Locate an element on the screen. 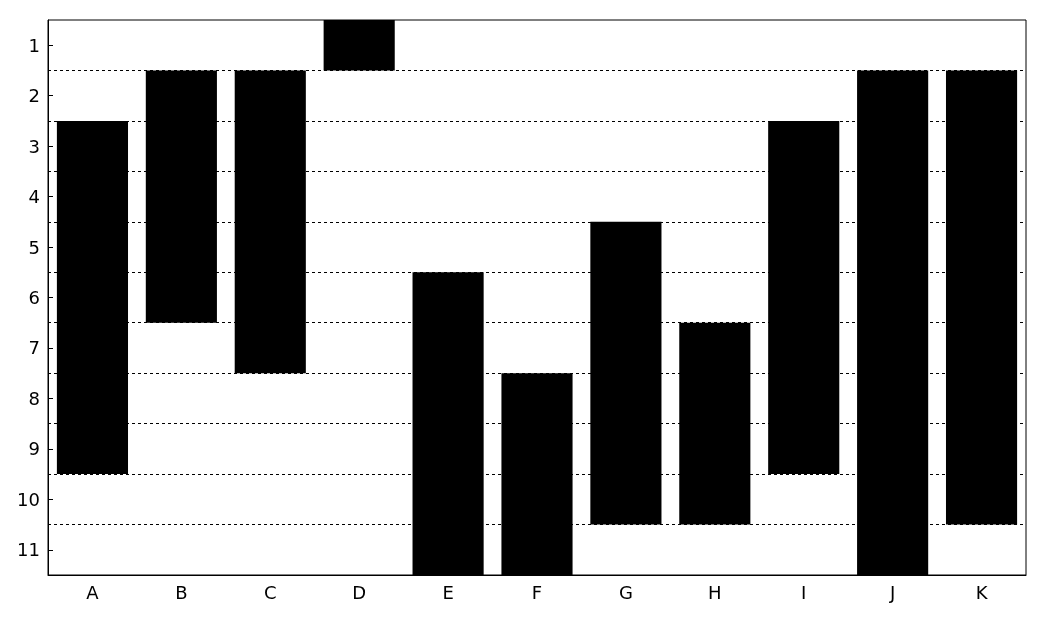 This screenshot has height=628, width=1050. y-tick-label: 6 is located at coordinates (34, 297).